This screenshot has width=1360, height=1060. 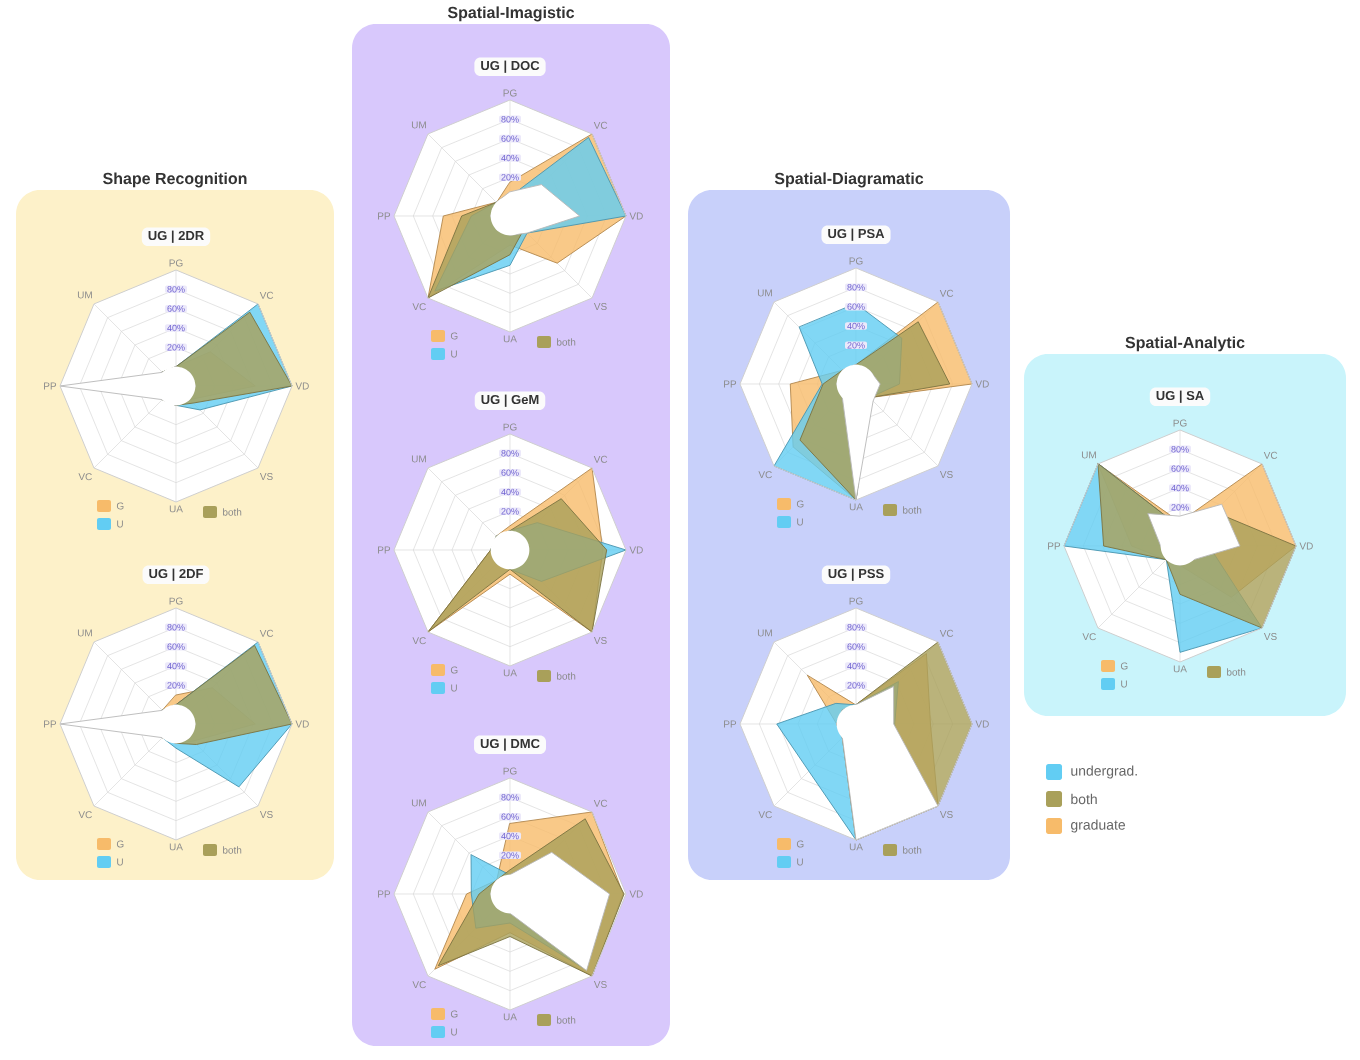 What do you see at coordinates (849, 180) in the screenshot?
I see `chart-title: Spatial-Diagramatic` at bounding box center [849, 180].